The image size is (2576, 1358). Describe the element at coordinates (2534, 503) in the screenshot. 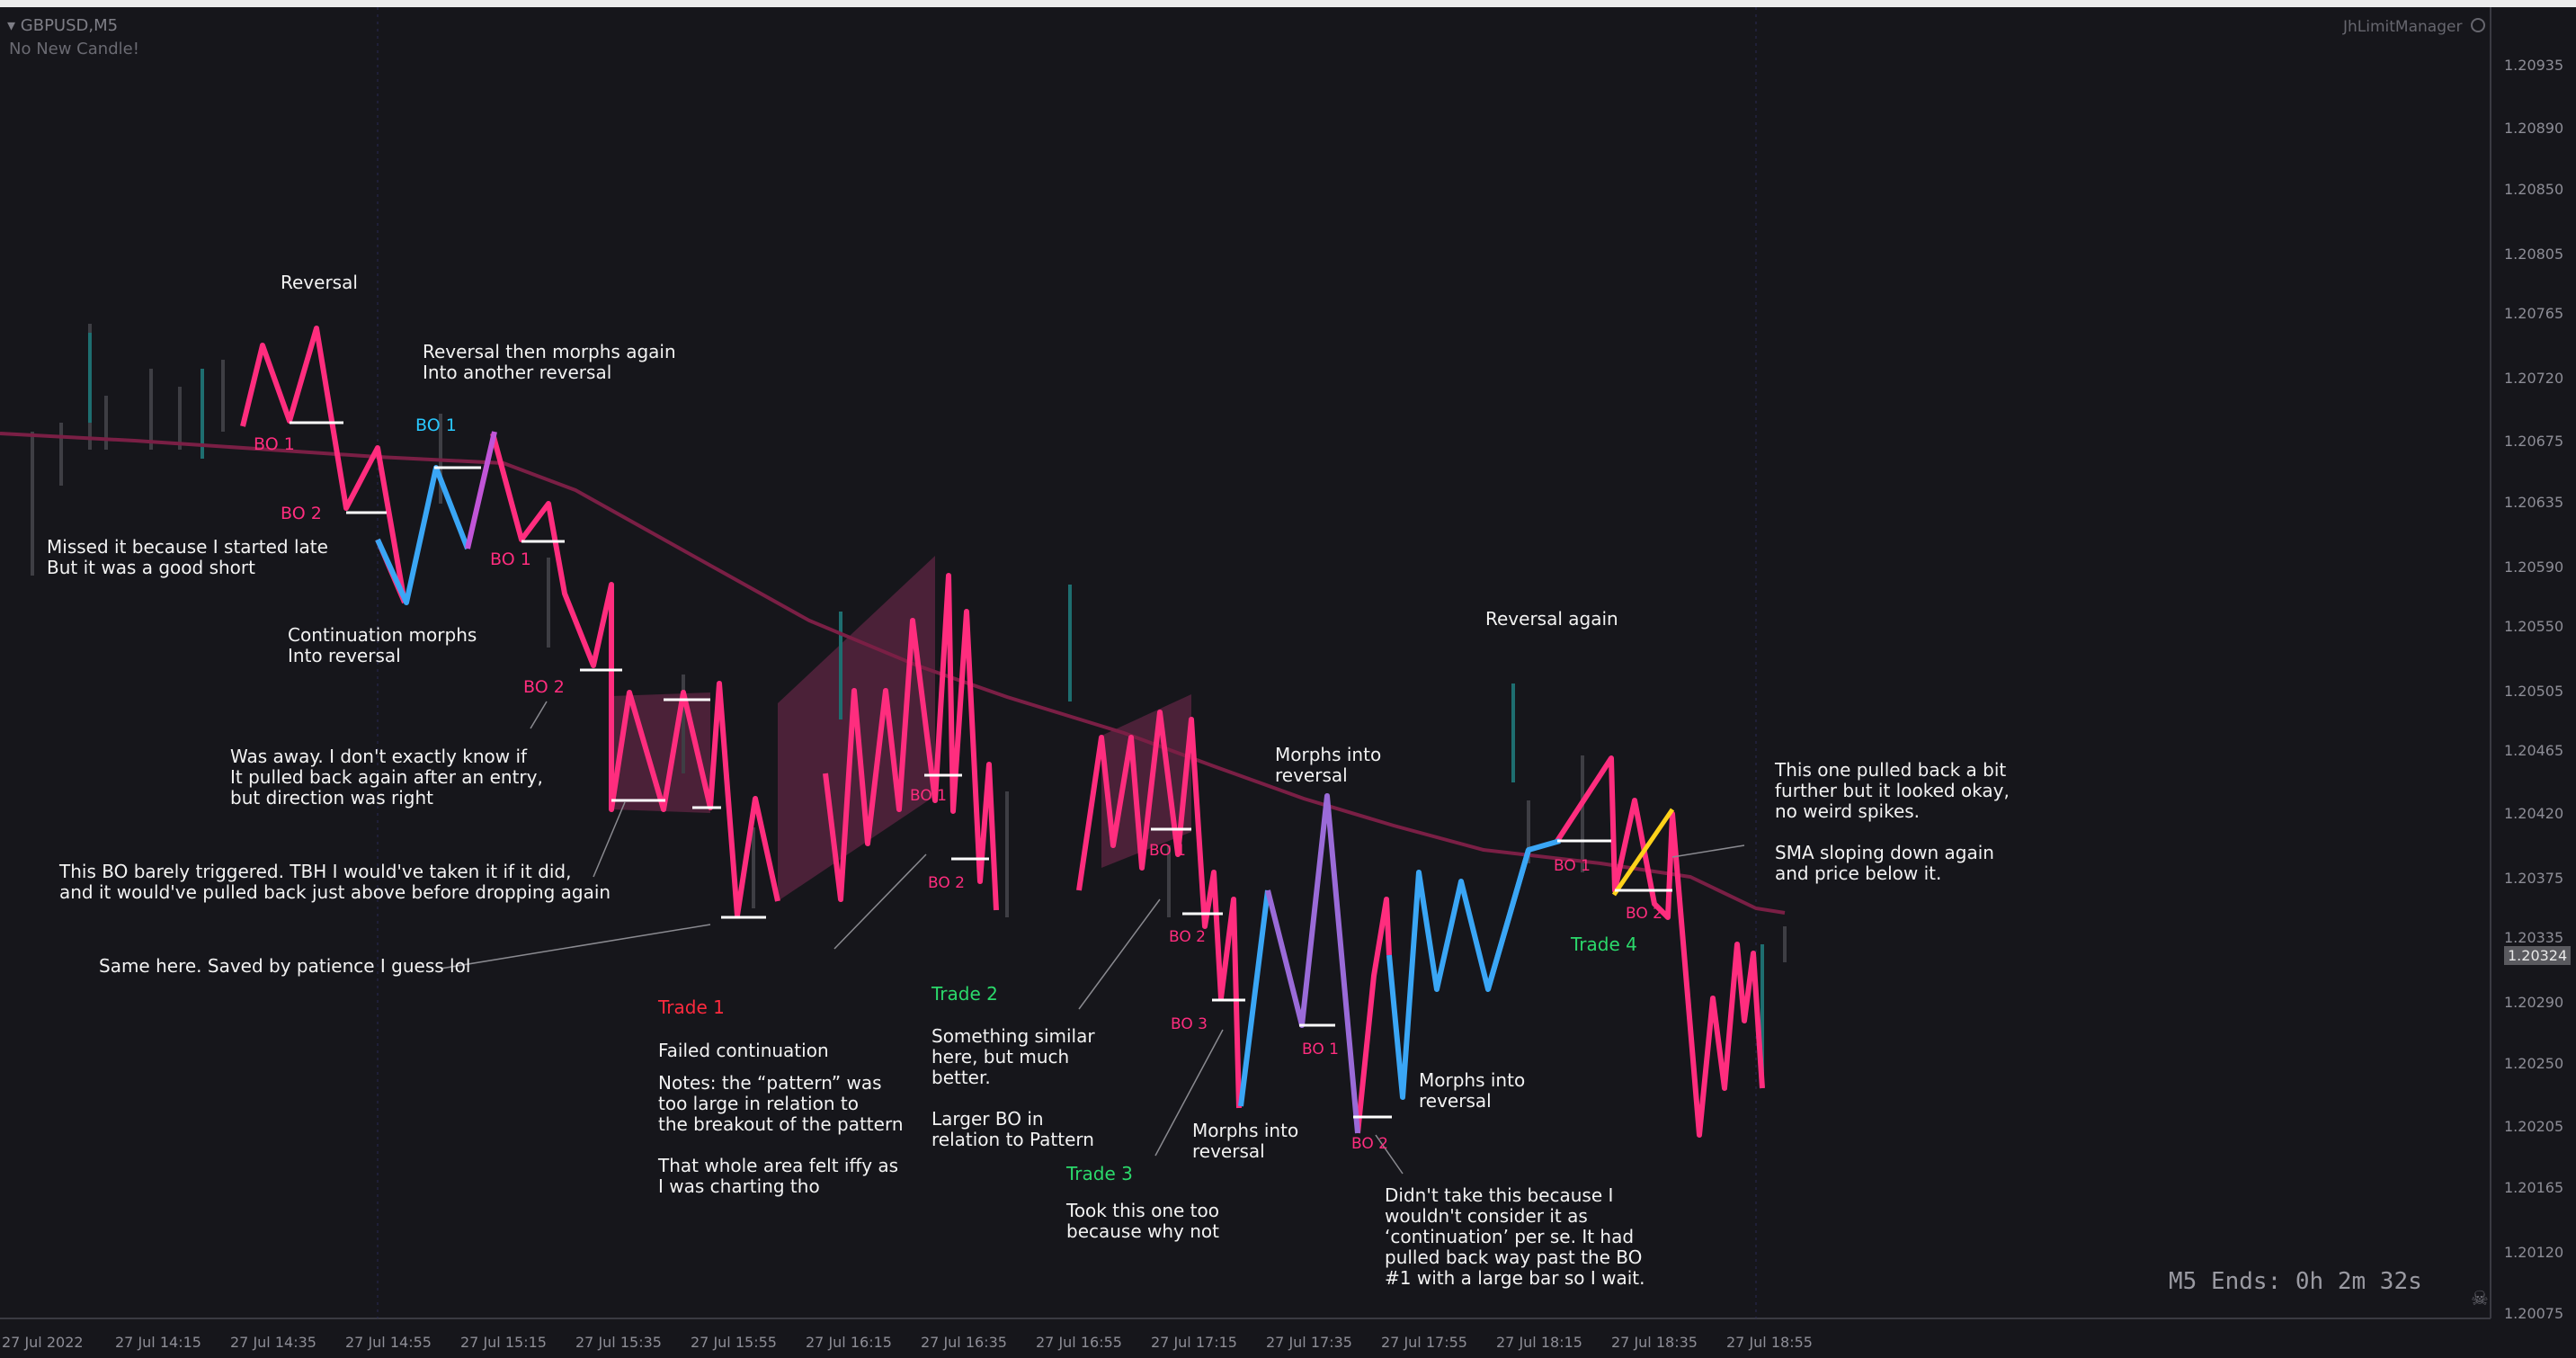

I see `price-tick: 1.20635` at that location.